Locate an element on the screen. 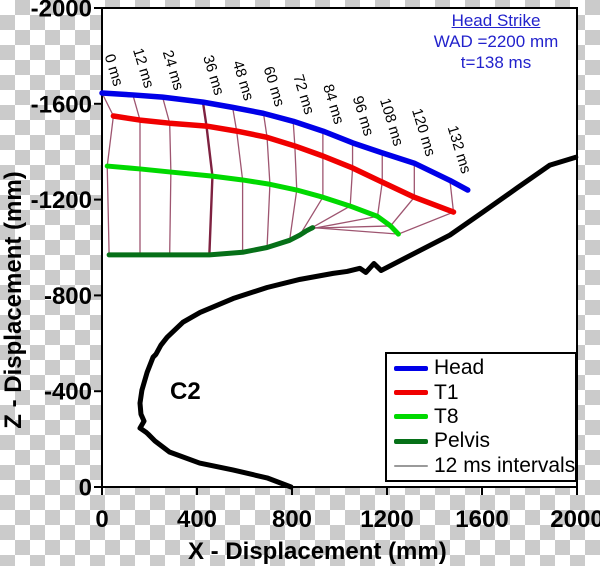 The image size is (600, 566). annotation-wad: WAD =2200 mm is located at coordinates (496, 41).